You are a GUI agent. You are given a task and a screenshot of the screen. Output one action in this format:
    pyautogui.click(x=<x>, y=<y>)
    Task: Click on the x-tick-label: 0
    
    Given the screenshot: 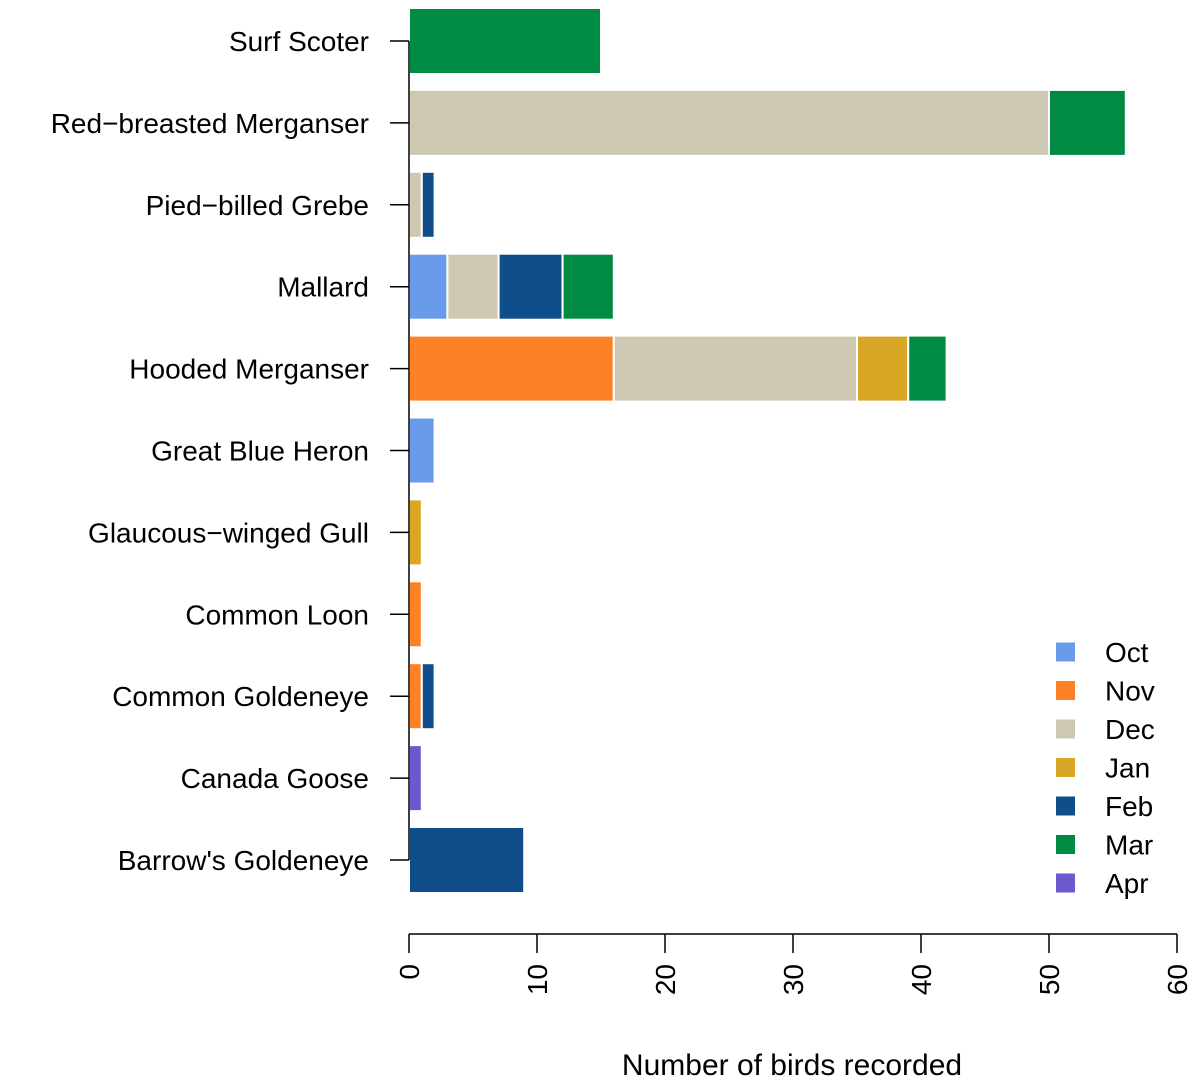 What is the action you would take?
    pyautogui.click(x=409, y=972)
    